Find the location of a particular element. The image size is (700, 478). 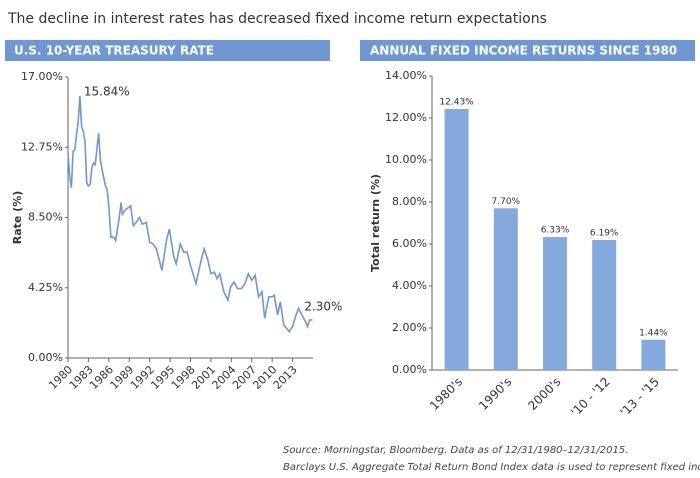

y-tick-label: 4.00% is located at coordinates (409, 285).